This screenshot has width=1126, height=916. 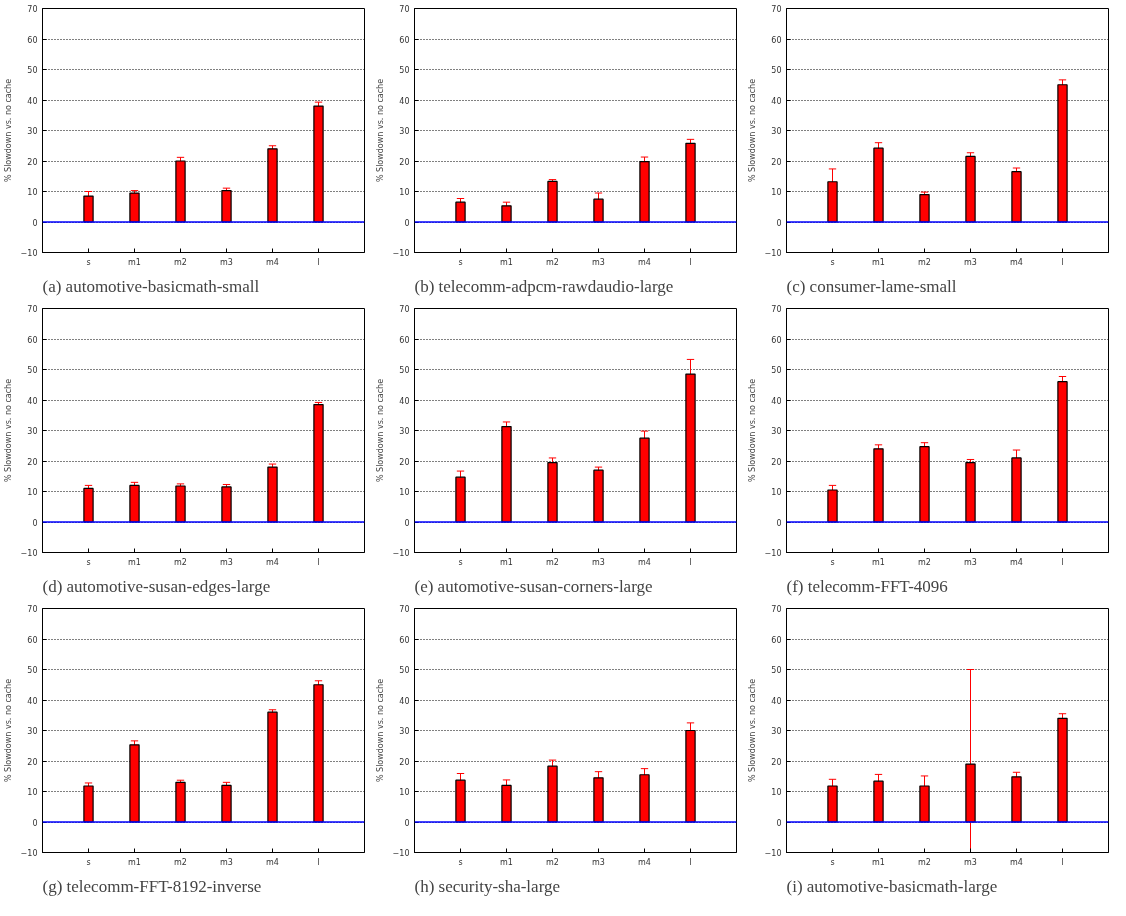 I want to click on text: (e) automotive-susan-corners-large, so click(x=533, y=586).